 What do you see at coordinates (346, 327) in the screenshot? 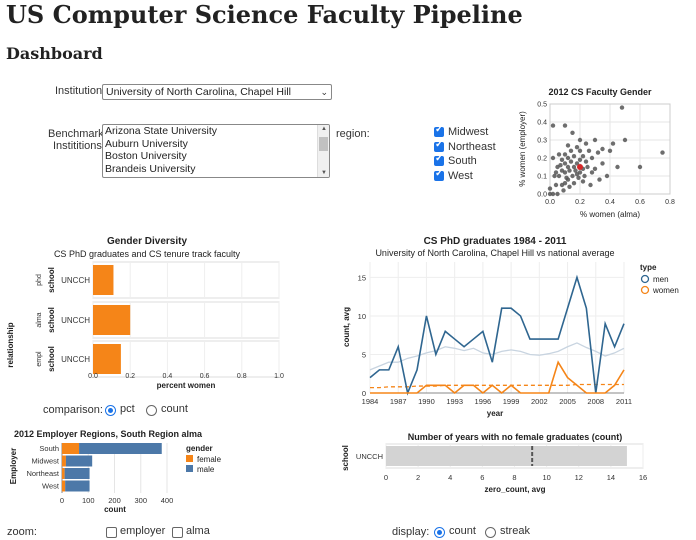
I see `pg-y-label: count, avg` at bounding box center [346, 327].